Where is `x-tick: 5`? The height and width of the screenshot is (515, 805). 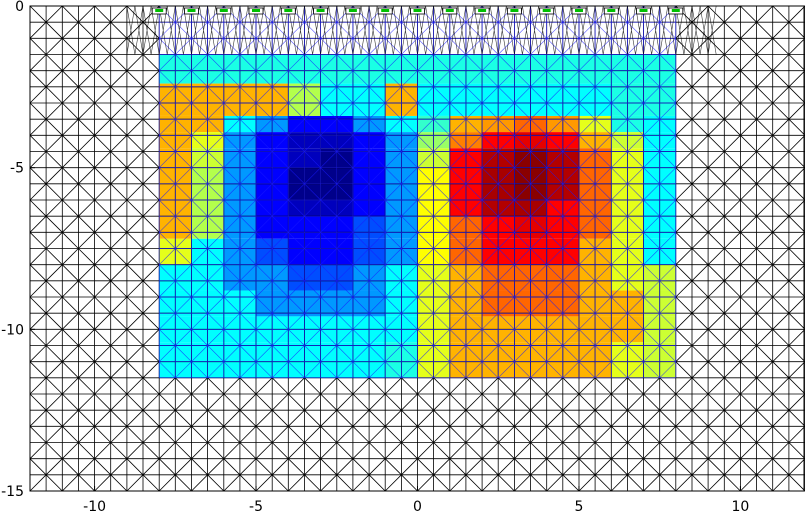 x-tick: 5 is located at coordinates (578, 500).